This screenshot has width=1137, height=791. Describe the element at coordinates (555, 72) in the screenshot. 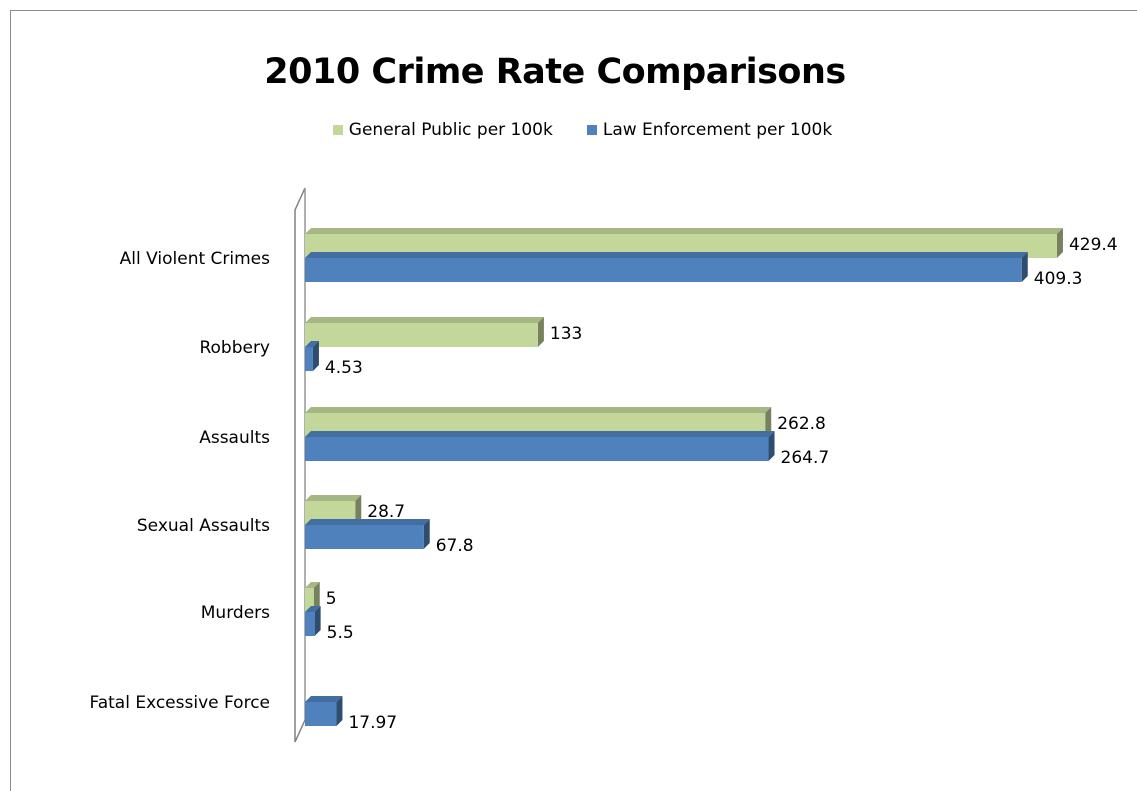

I see `chart-title: 2010 Crime Rate Comparisons` at that location.